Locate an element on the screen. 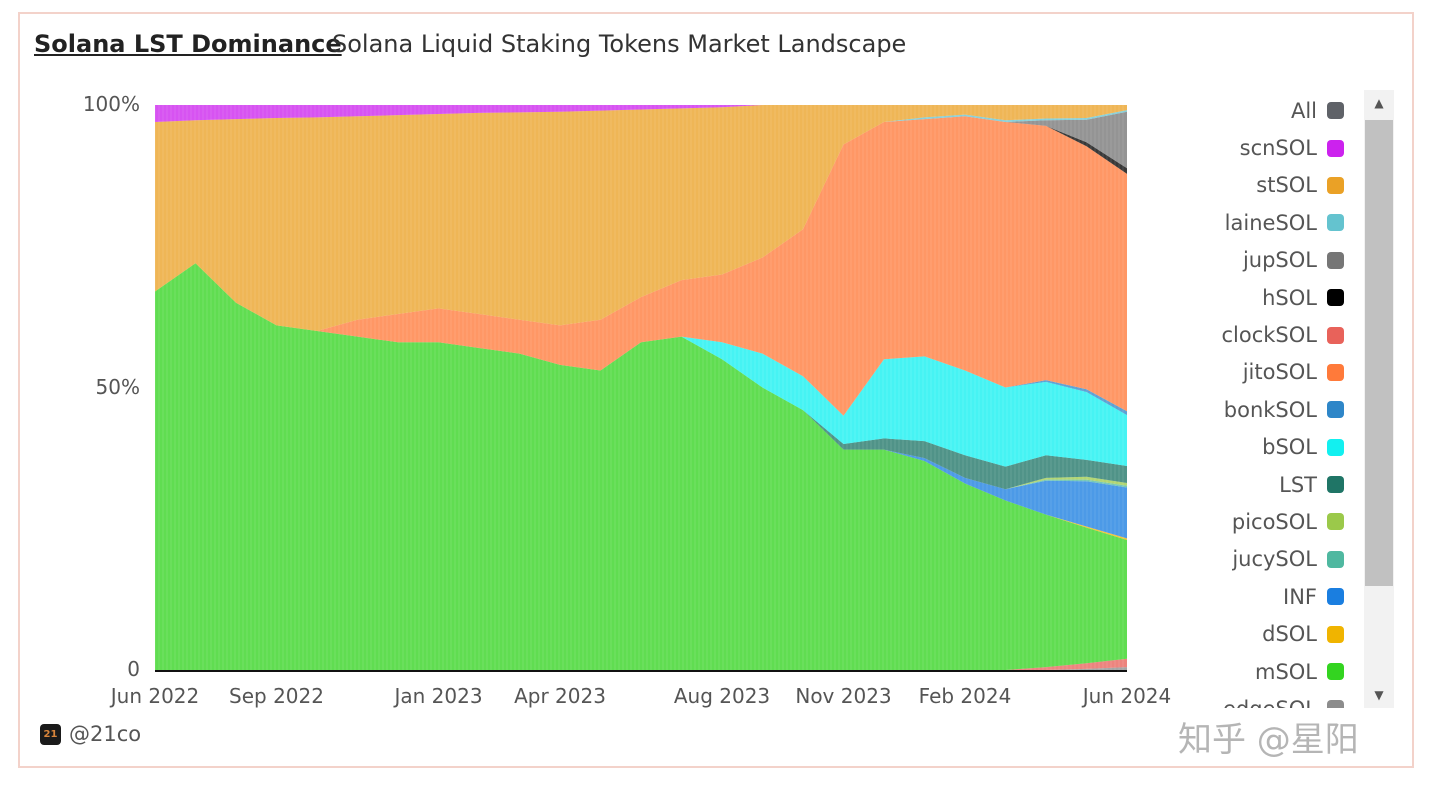  legend-item-bonkSOL: bonkSOL is located at coordinates (1234, 409).